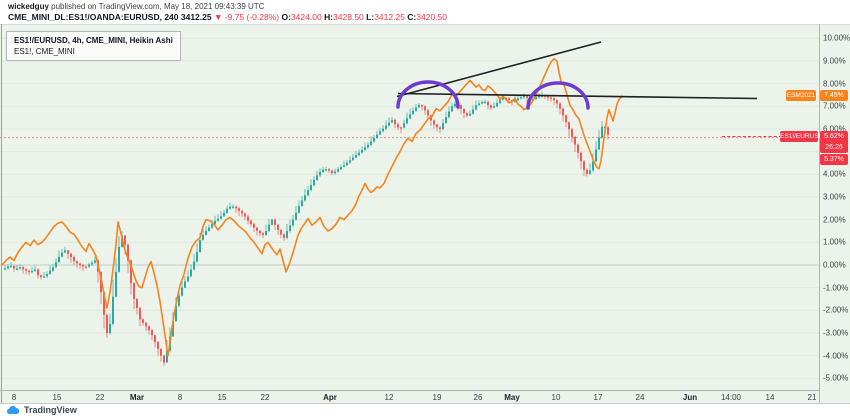 This screenshot has height=418, width=850. Describe the element at coordinates (512, 397) in the screenshot. I see `time-tick-May: May` at that location.